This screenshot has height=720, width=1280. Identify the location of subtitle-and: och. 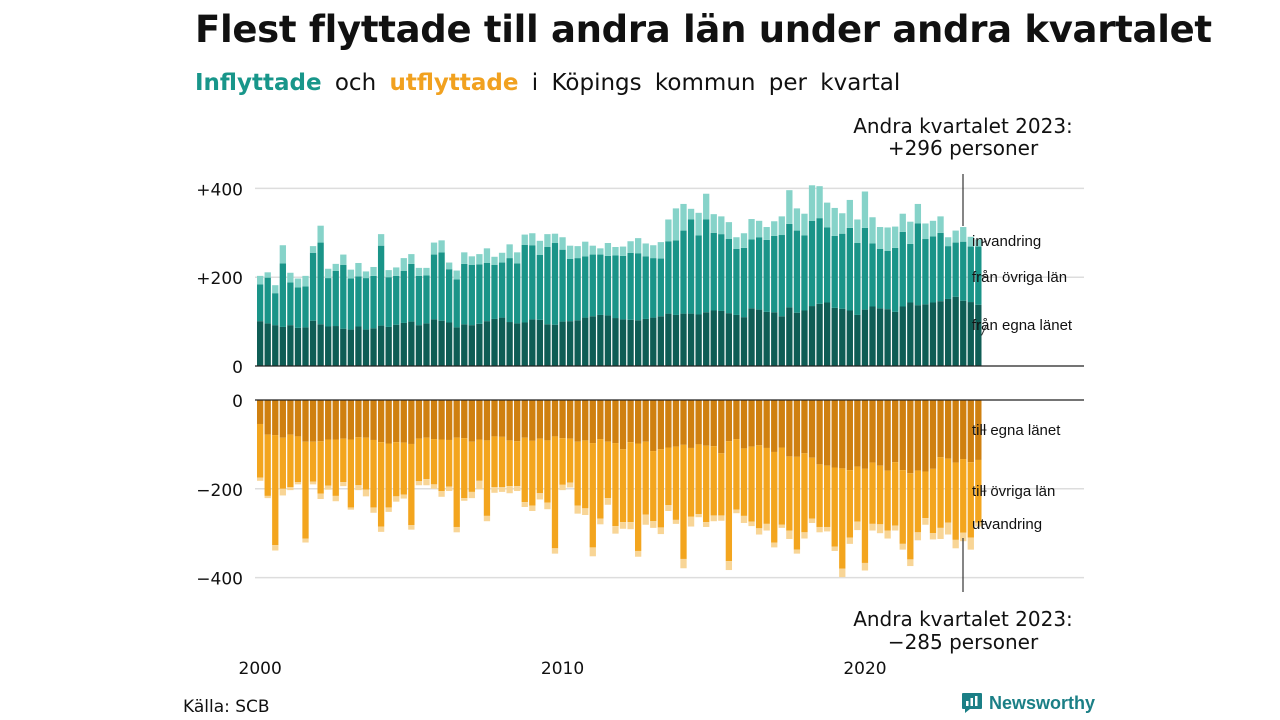
(355, 83).